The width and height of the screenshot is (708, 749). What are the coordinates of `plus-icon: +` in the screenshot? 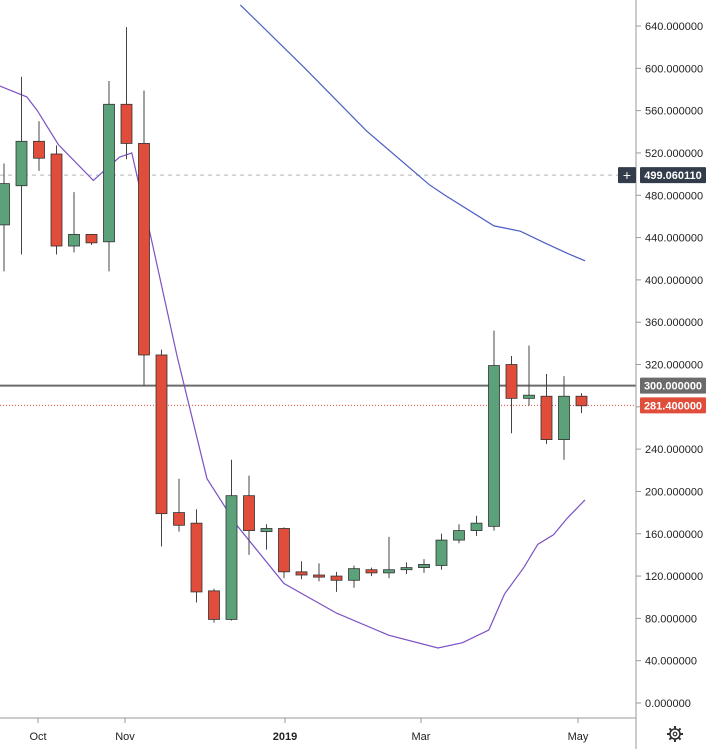 It's located at (627, 175).